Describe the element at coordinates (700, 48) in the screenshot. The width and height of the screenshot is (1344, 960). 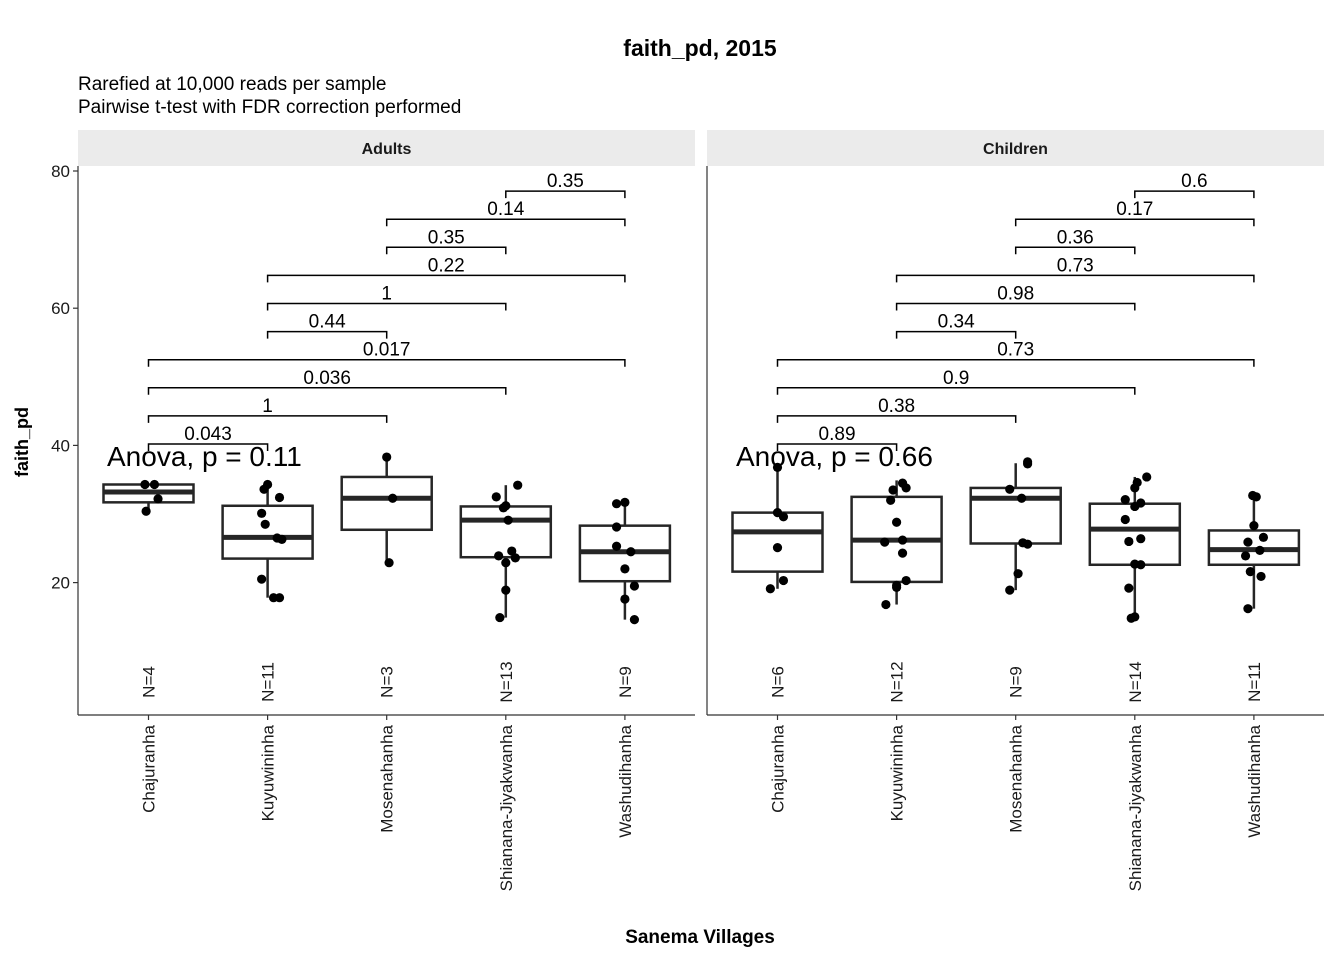
I see `chart-title: faith_pd, 2015` at that location.